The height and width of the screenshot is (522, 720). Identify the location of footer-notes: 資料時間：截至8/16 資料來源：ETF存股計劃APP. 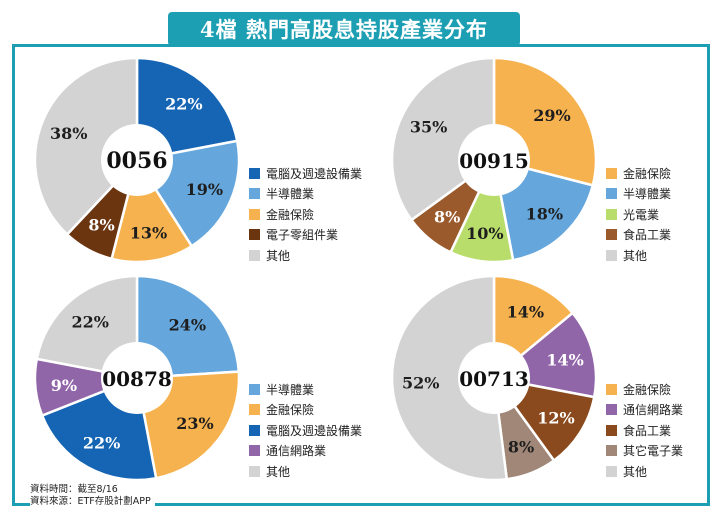
(92, 496).